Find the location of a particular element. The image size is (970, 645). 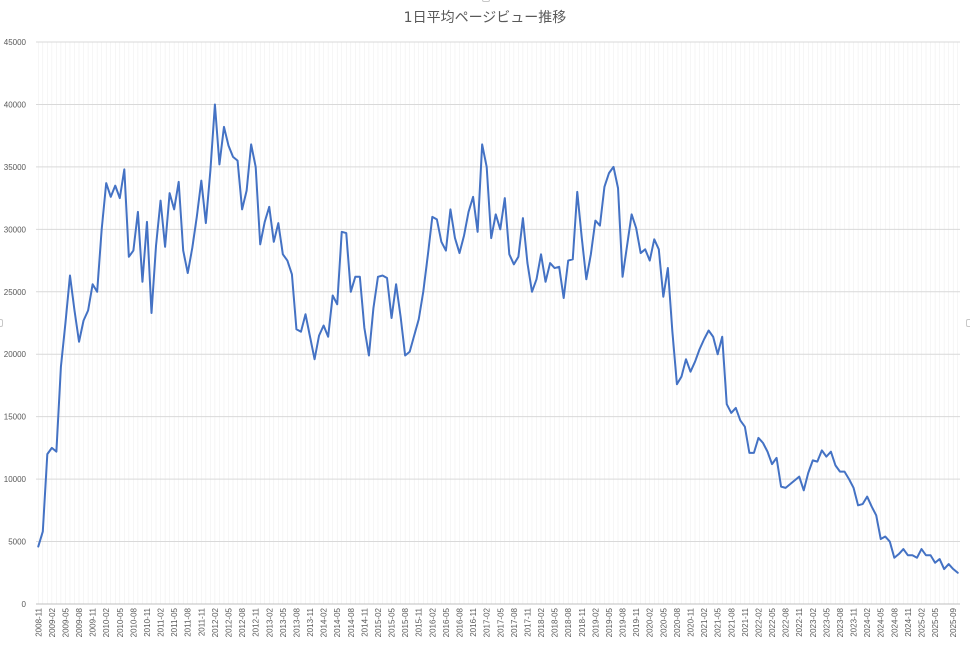

x-tick-label: 2009-02 is located at coordinates (52, 622).